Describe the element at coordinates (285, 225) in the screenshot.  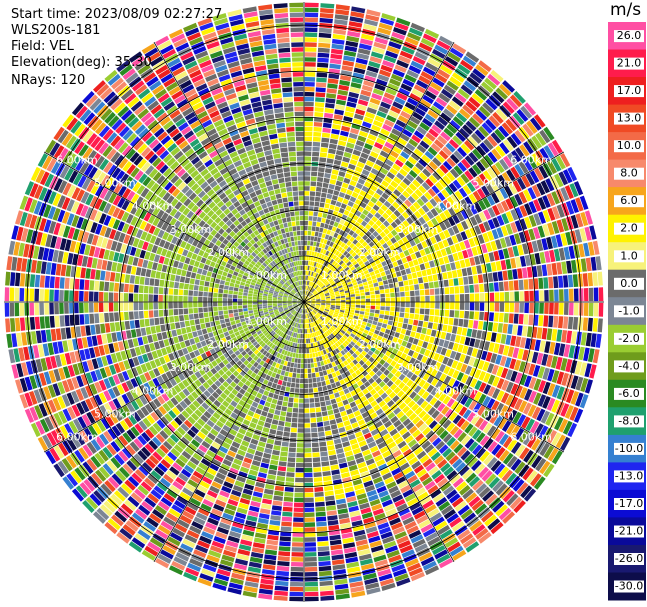
I see `gate-2055` at that location.